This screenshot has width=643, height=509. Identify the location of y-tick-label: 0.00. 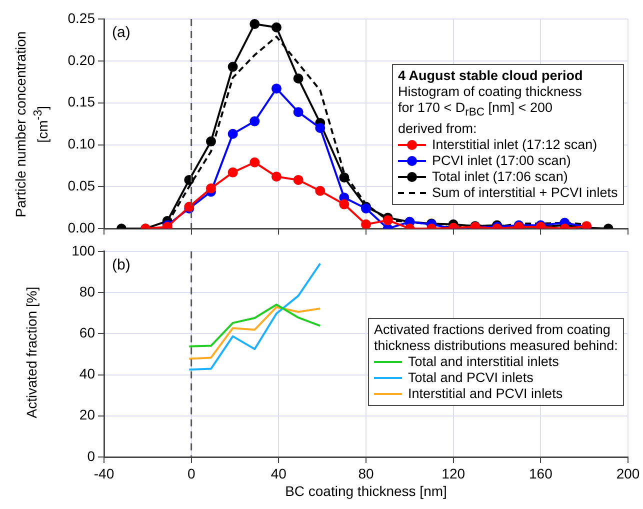
(82, 227).